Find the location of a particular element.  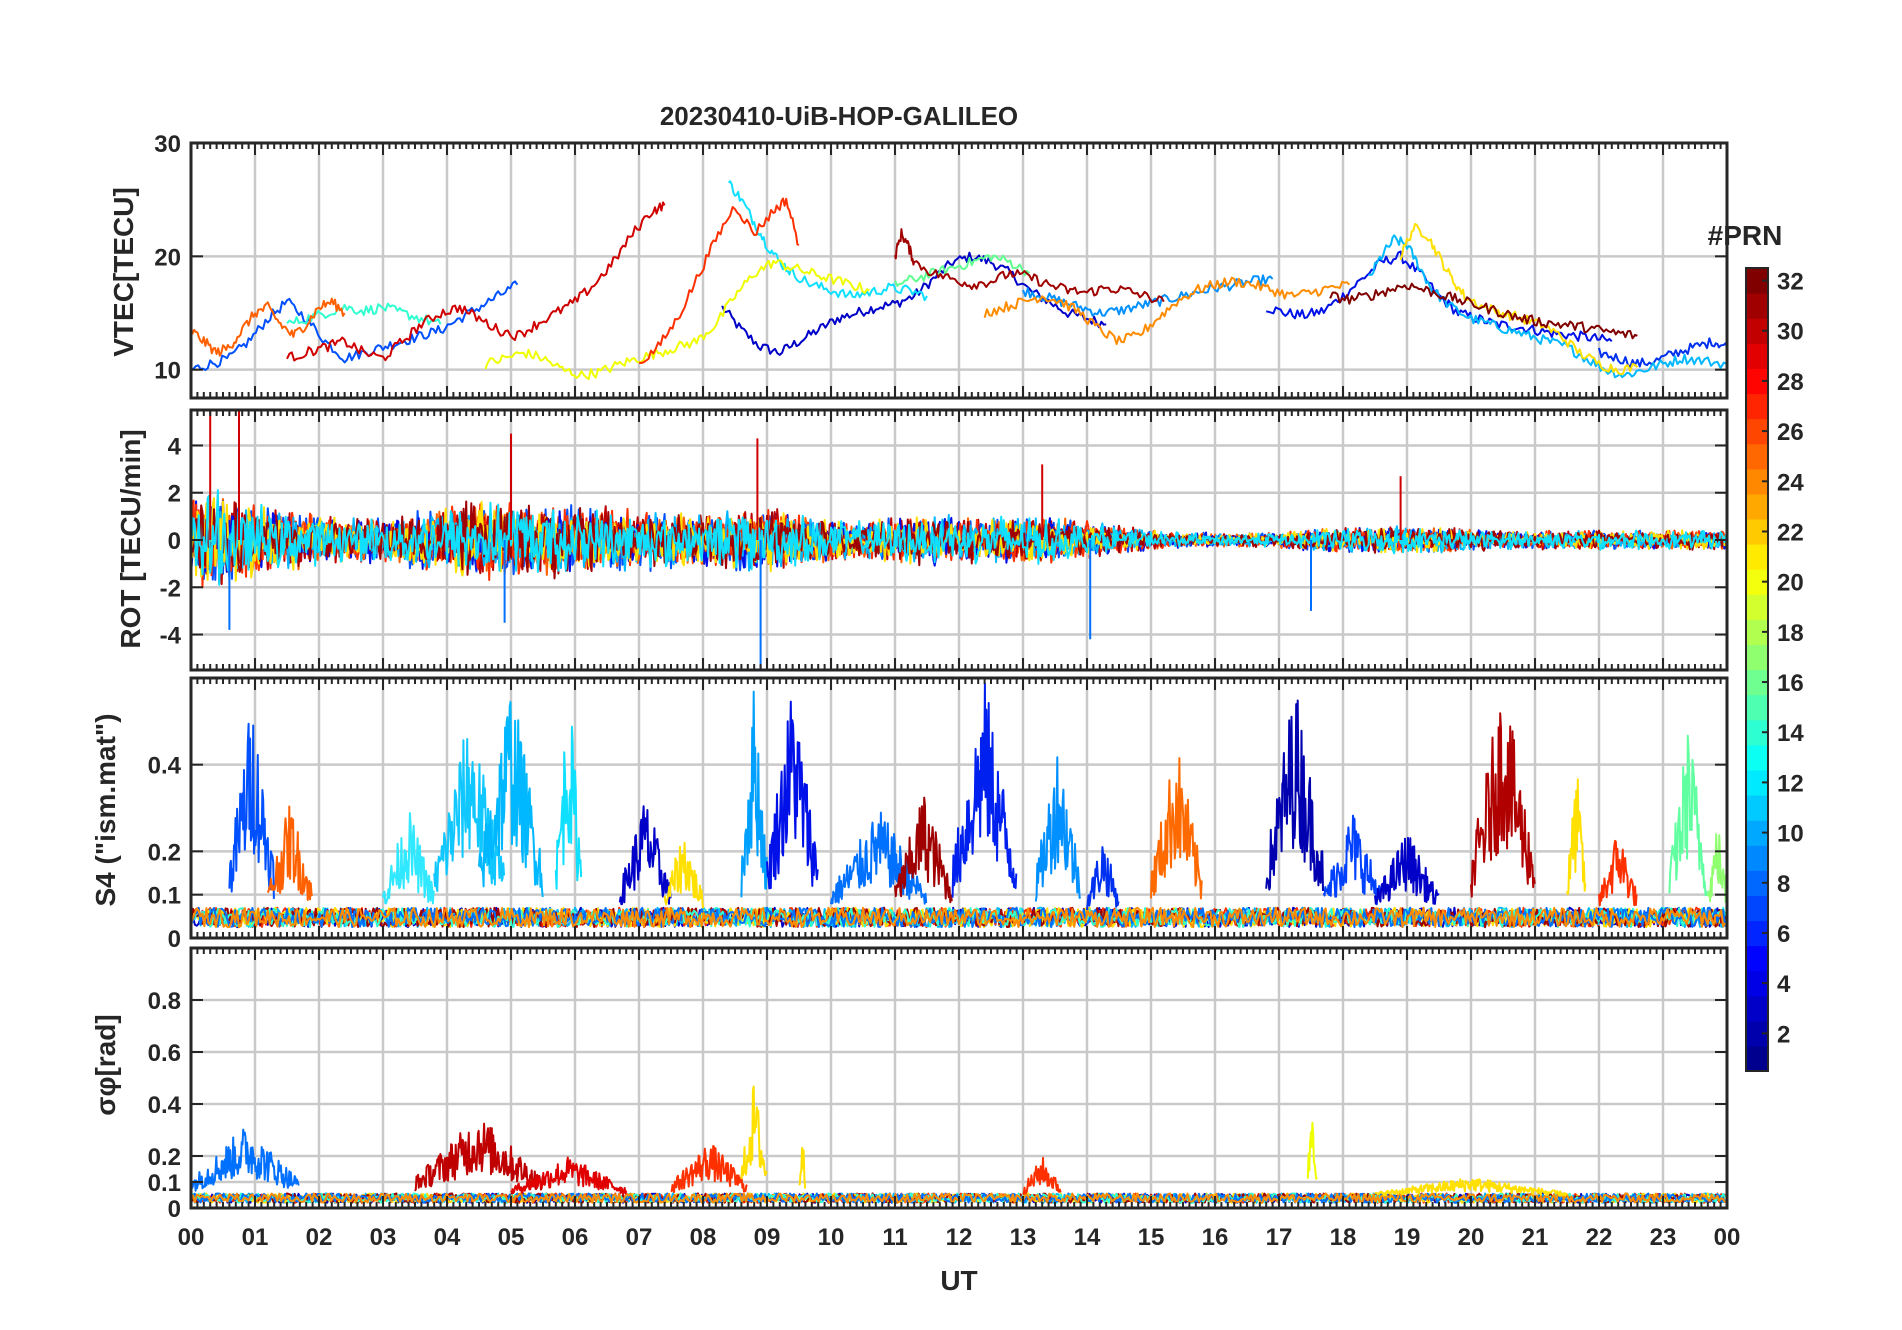

x-tick-label: 03 is located at coordinates (383, 1237).